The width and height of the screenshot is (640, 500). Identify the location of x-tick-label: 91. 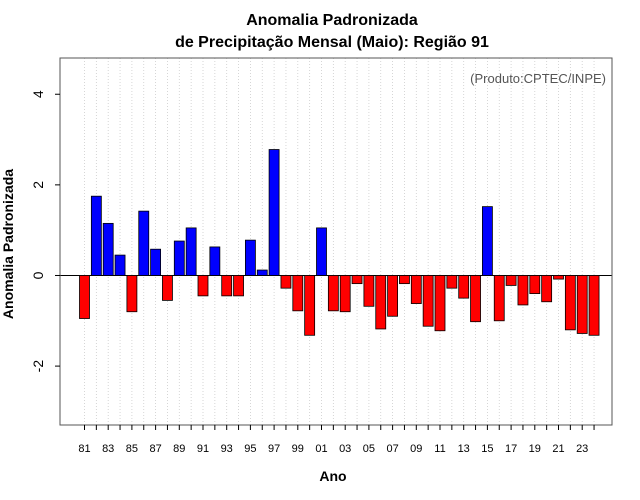
(203, 449).